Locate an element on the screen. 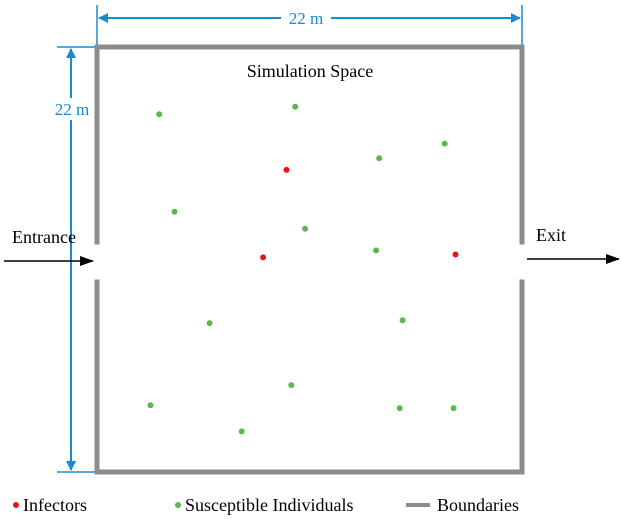  height-label-bg is located at coordinates (71, 109).